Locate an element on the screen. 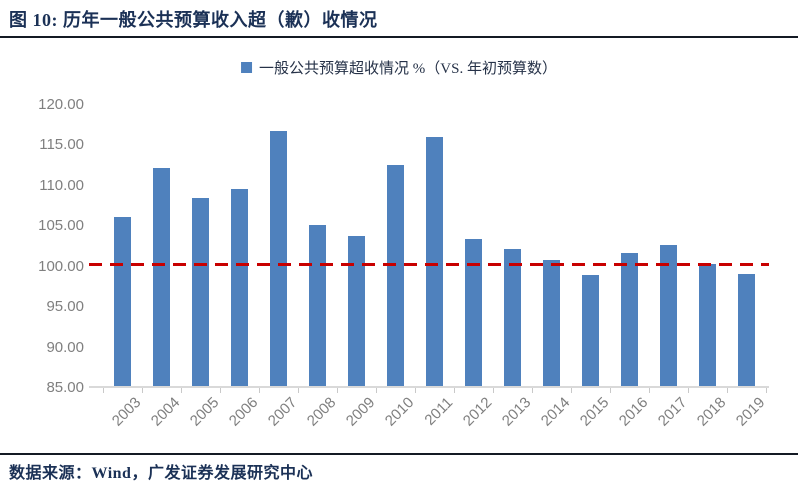 The image size is (798, 487). bar-slot-2013 is located at coordinates (512, 244).